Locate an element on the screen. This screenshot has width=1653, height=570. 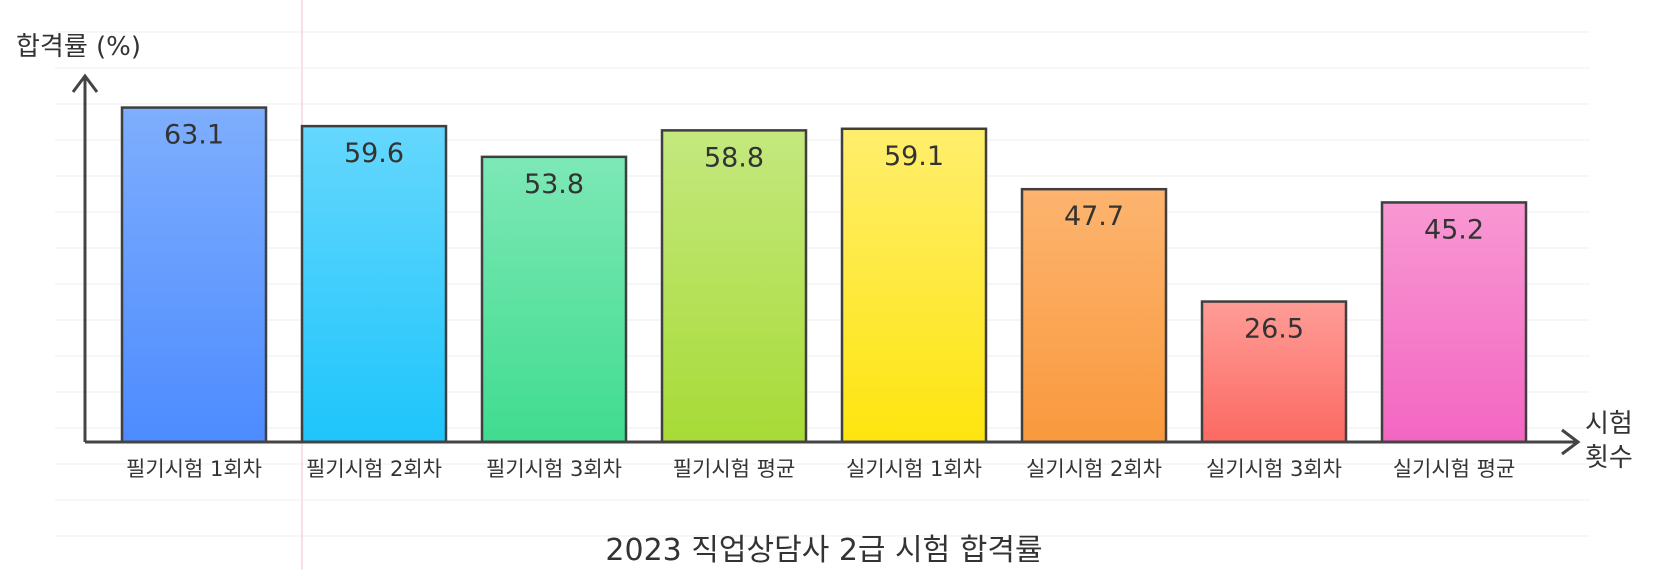
value-label: 63.1 is located at coordinates (194, 135).